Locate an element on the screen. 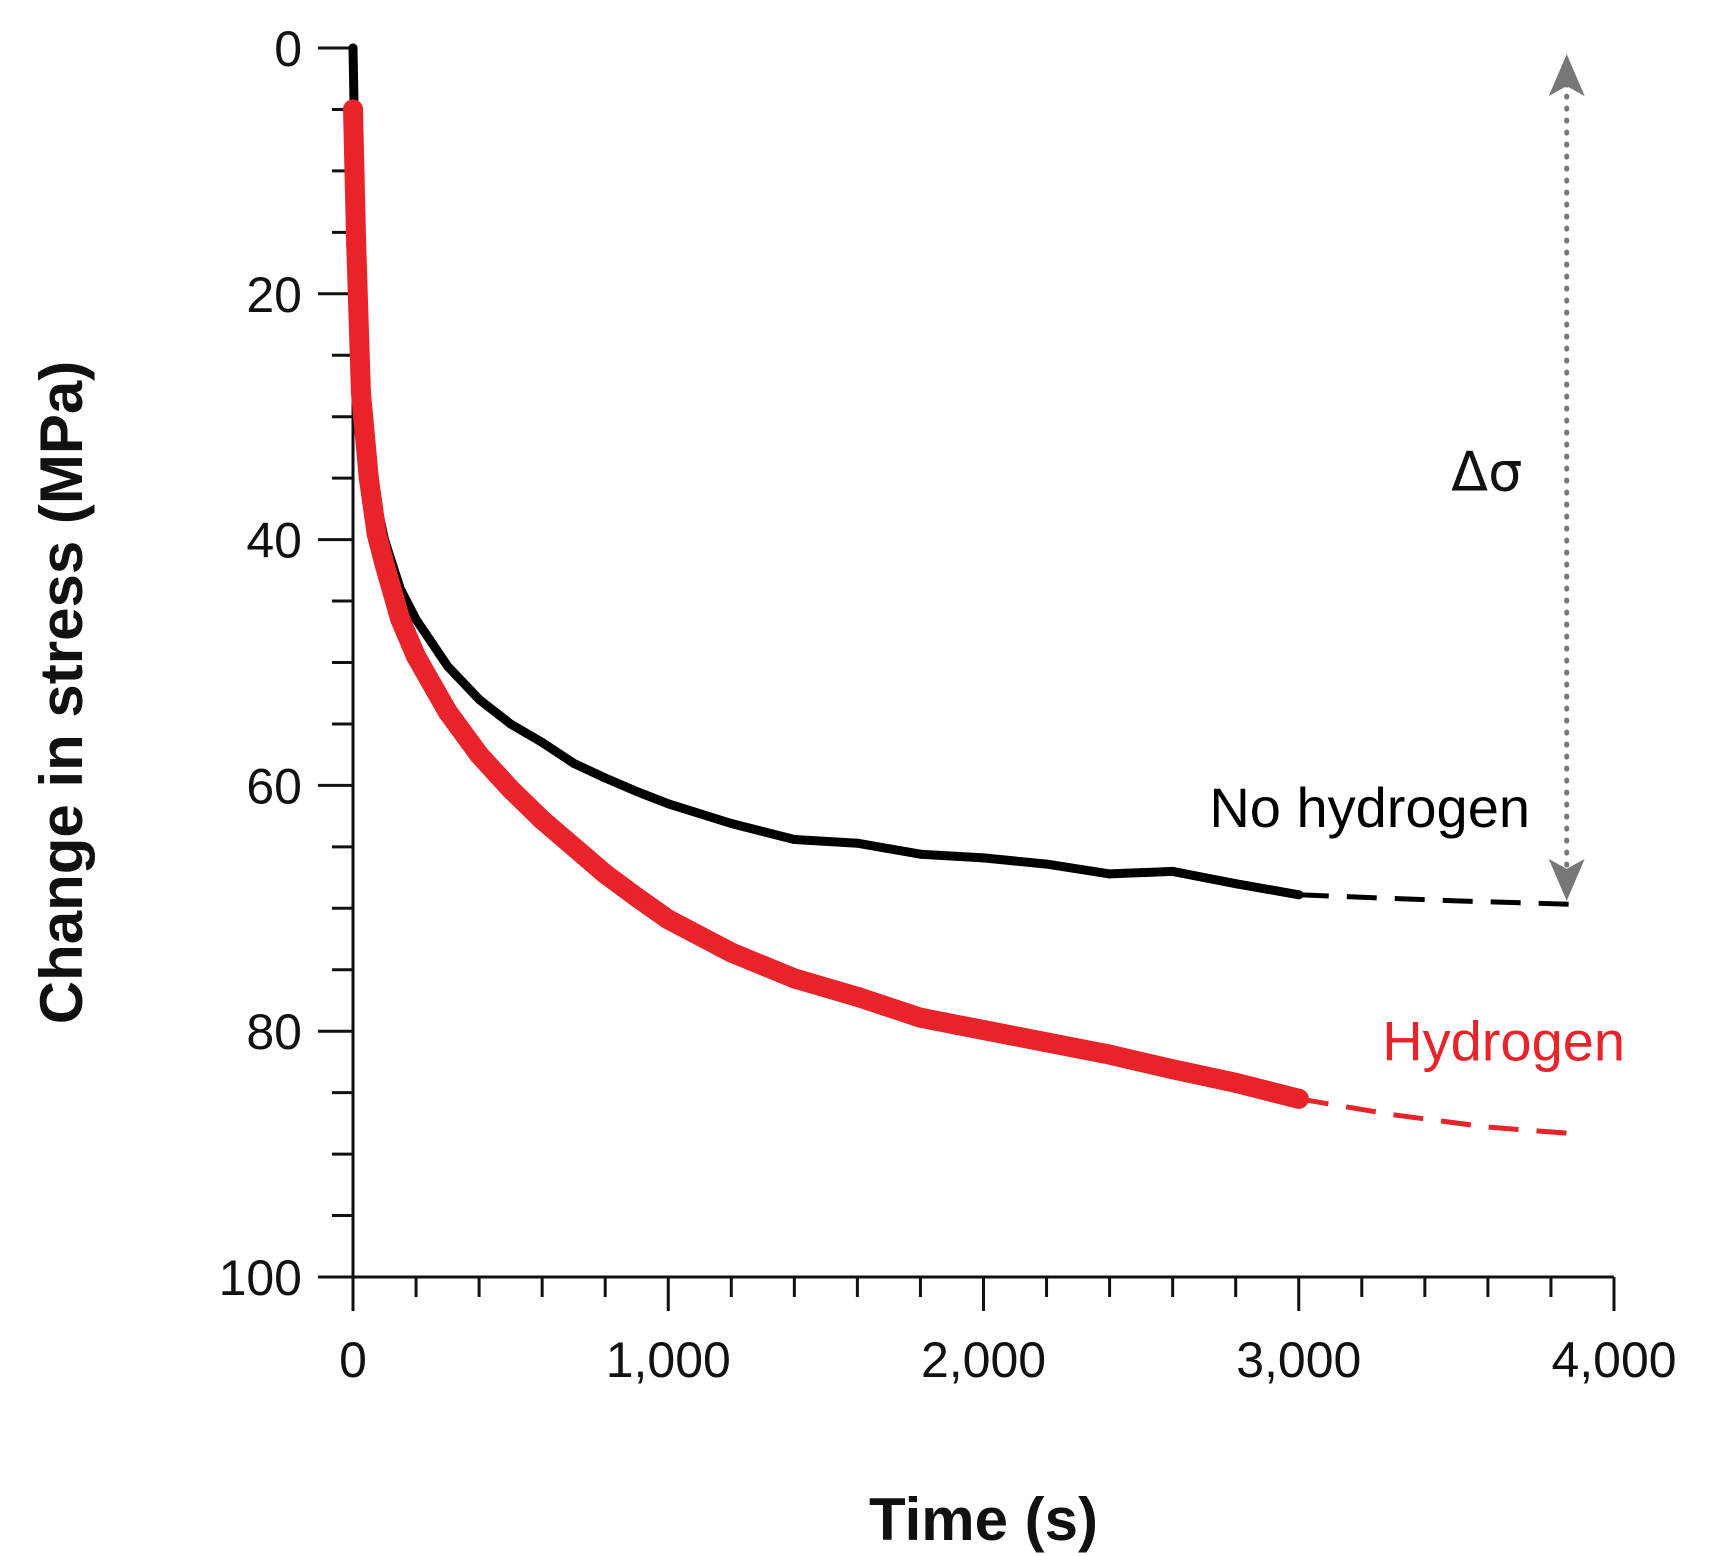 The height and width of the screenshot is (1556, 1713). y-tick-label: 80 is located at coordinates (274, 1032).